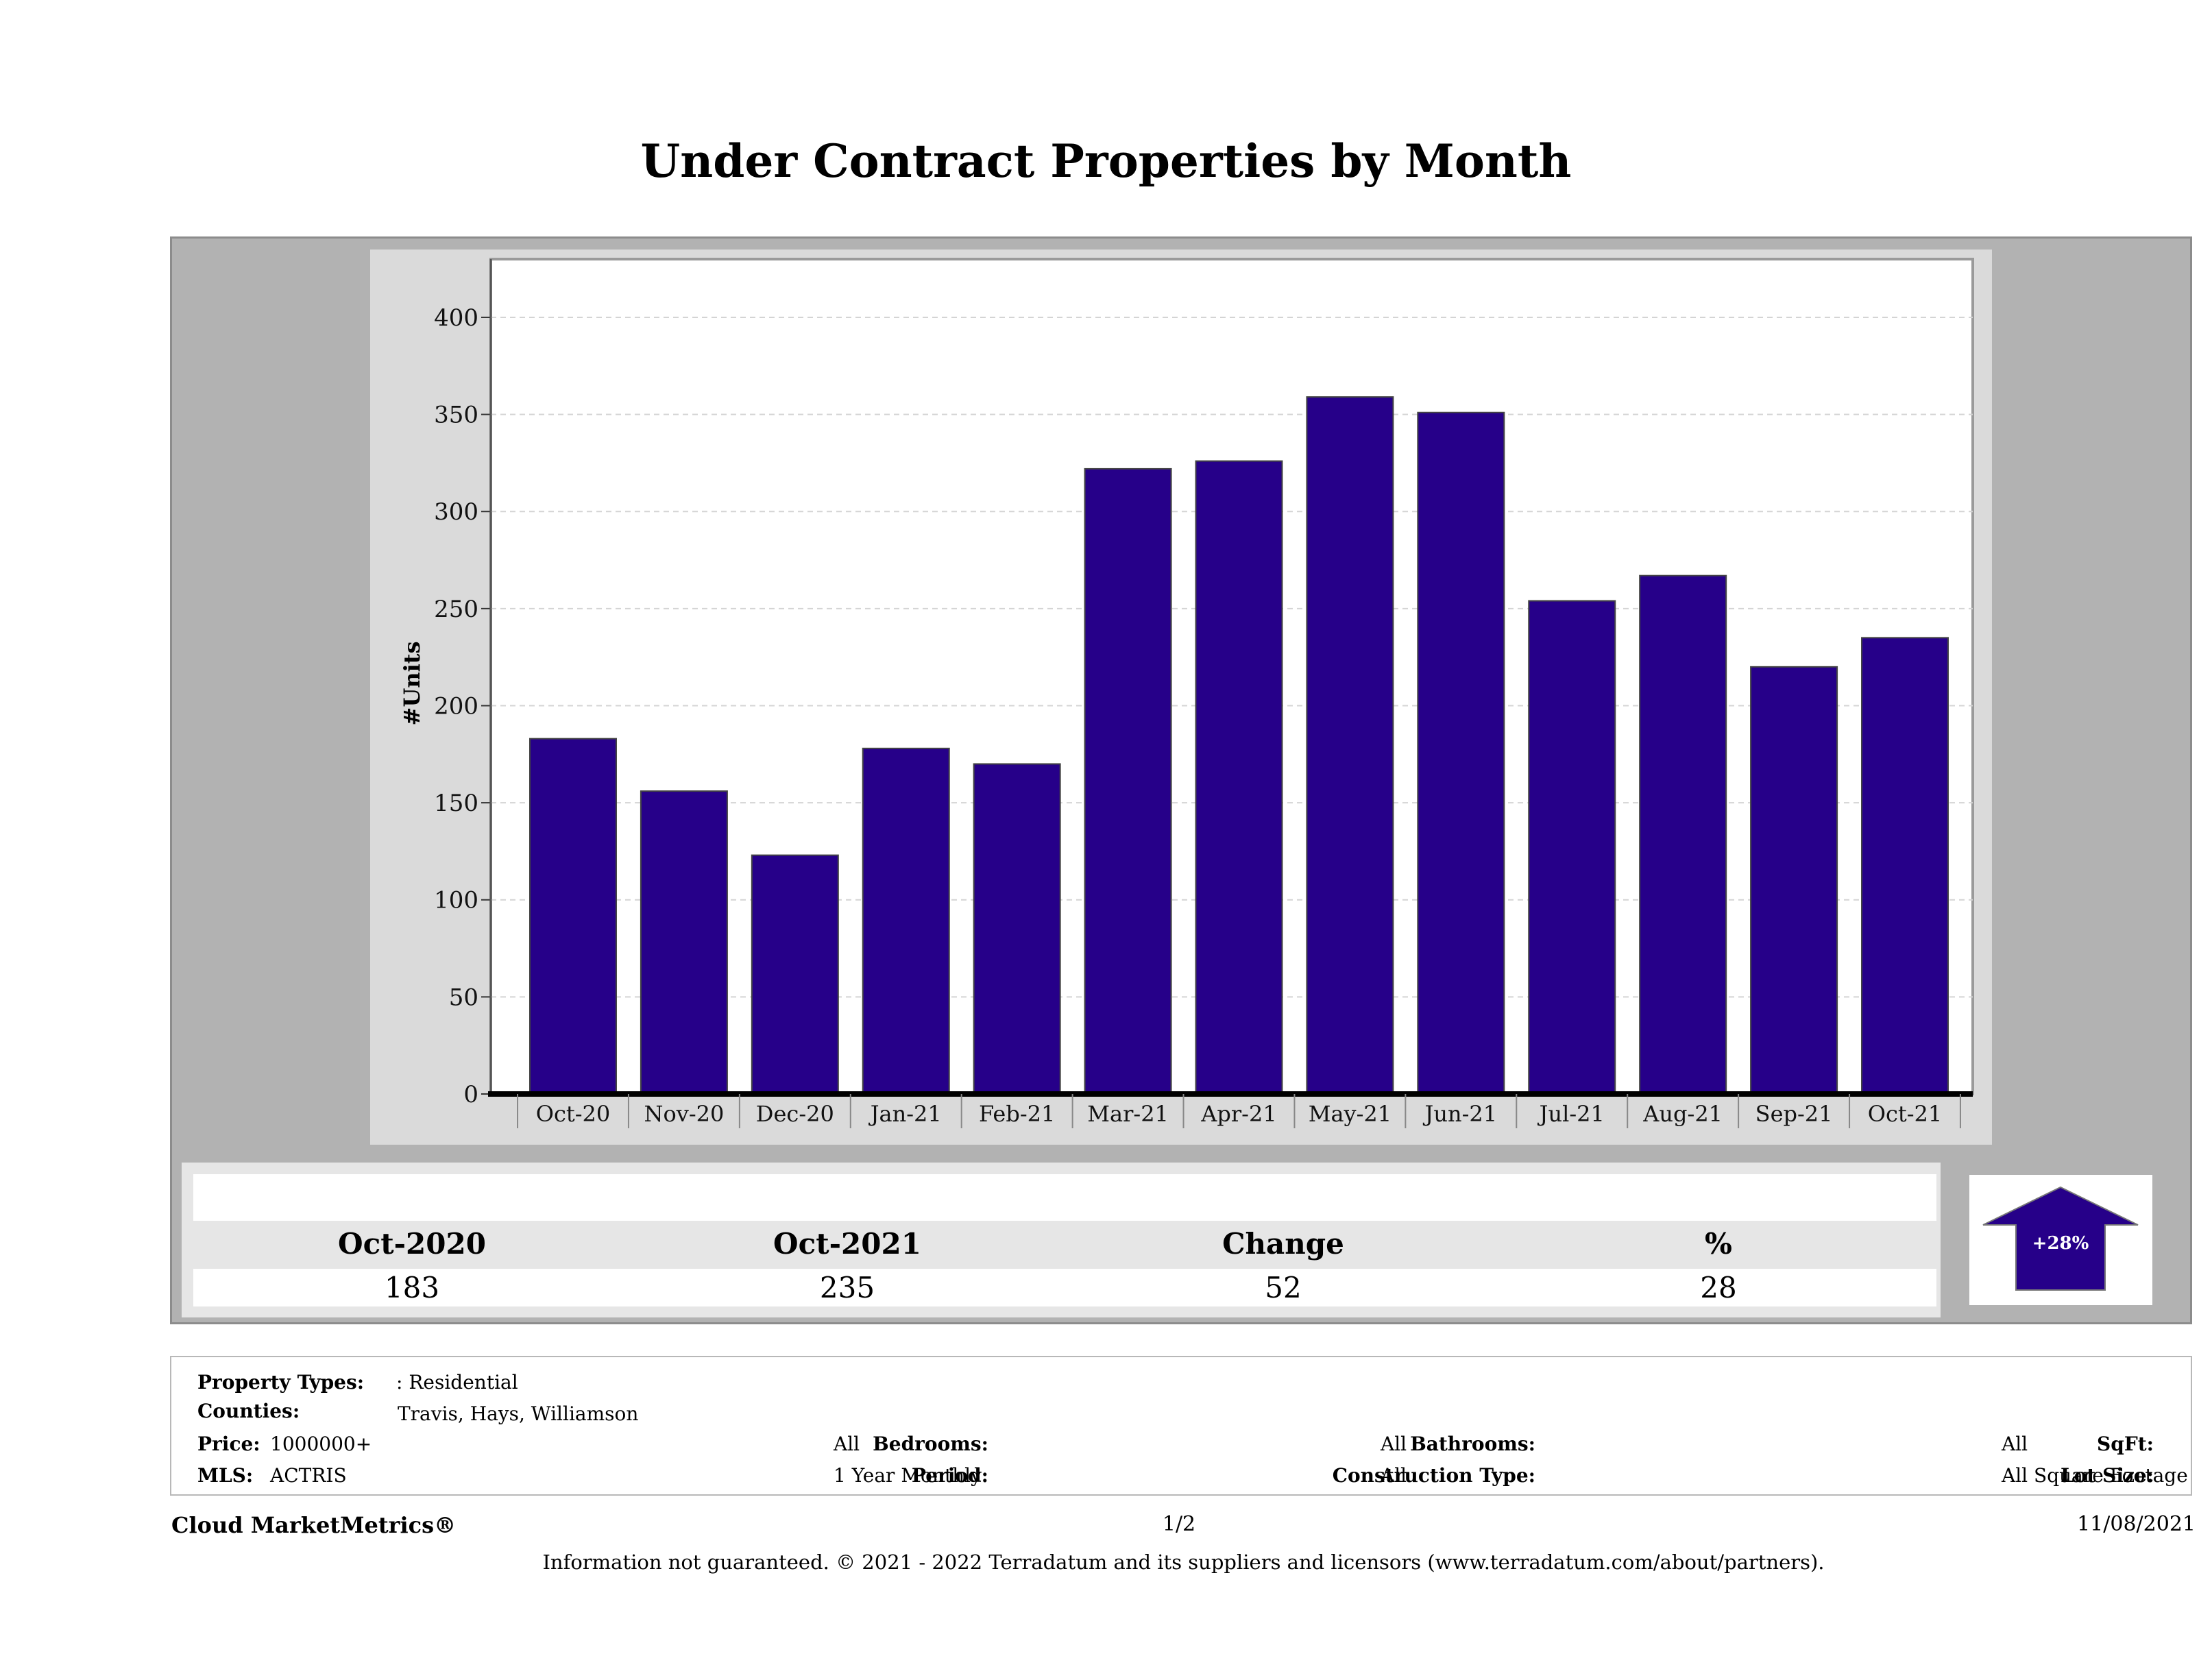 Image resolution: width=2212 pixels, height=1678 pixels. Describe the element at coordinates (1064, 1287) in the screenshot. I see `summary-value-row` at that location.